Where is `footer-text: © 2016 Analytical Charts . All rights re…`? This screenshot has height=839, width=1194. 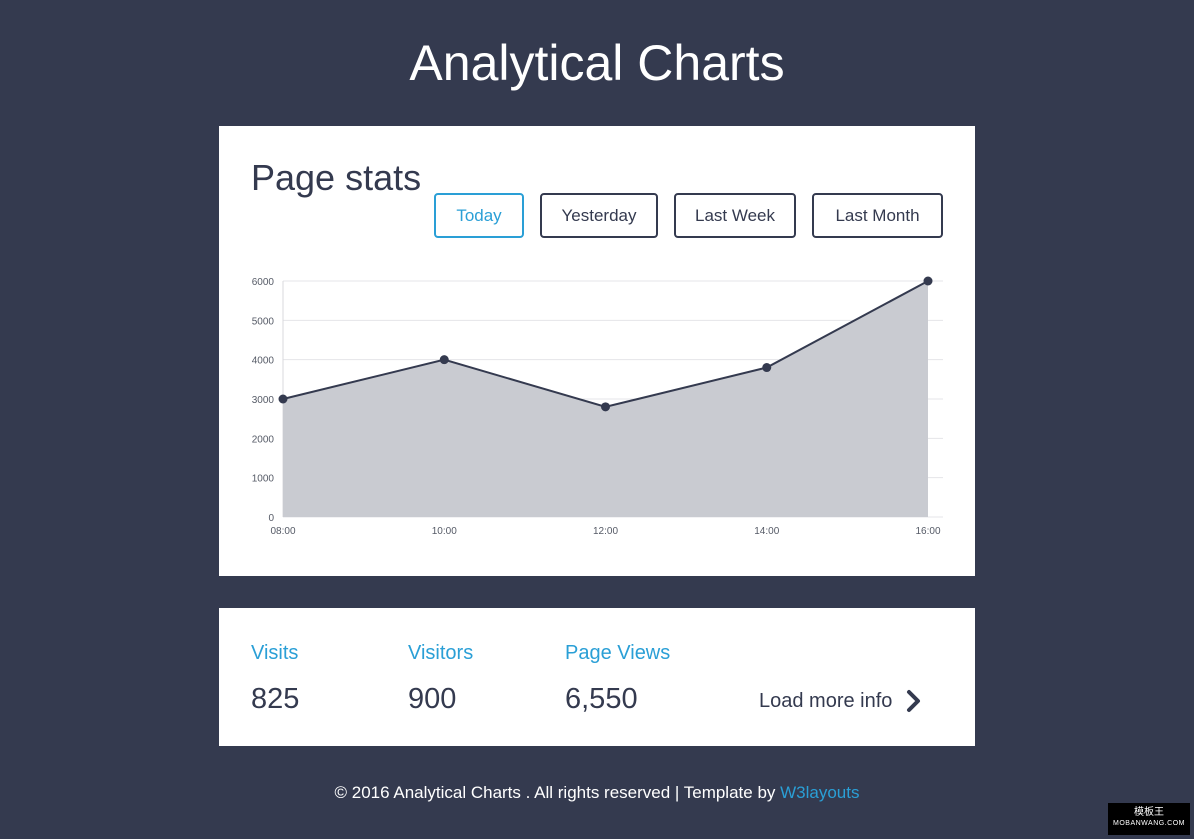 footer-text: © 2016 Analytical Charts . All rights re… is located at coordinates (557, 792).